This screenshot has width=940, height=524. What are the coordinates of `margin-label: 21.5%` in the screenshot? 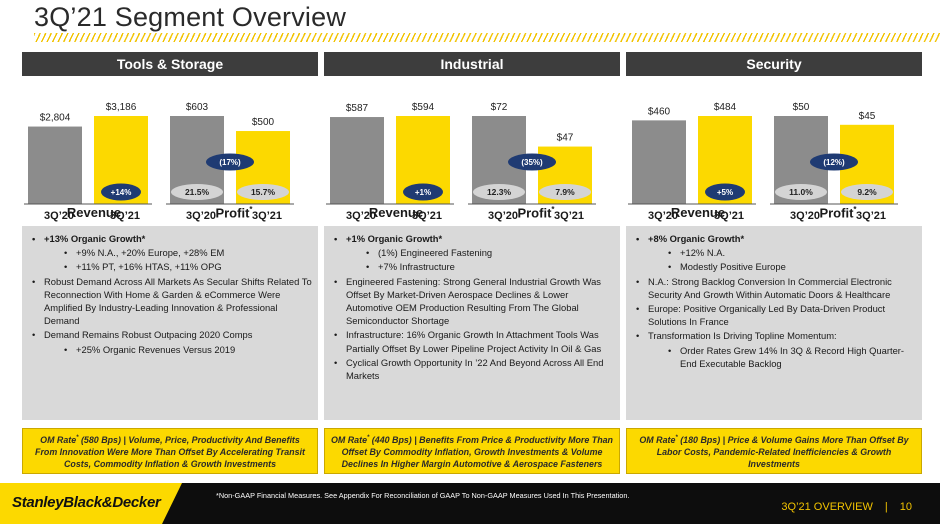 It's located at (197, 192).